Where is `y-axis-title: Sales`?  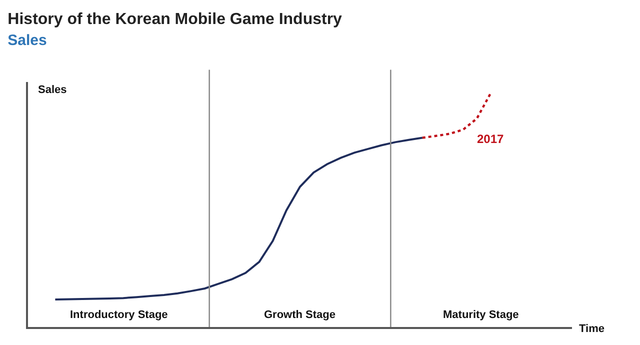
y-axis-title: Sales is located at coordinates (52, 90).